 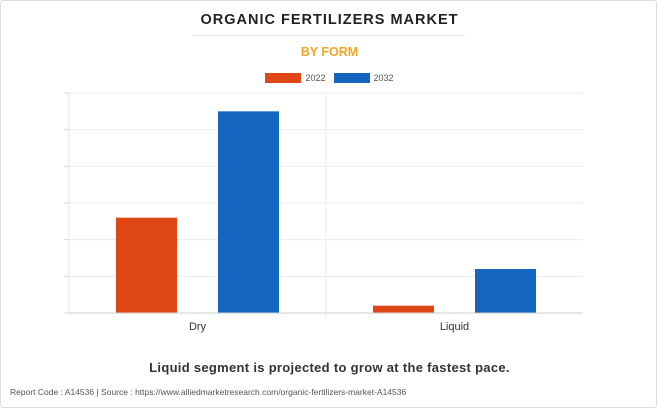 What do you see at coordinates (198, 327) in the screenshot?
I see `x-tick-label-dry: Dry` at bounding box center [198, 327].